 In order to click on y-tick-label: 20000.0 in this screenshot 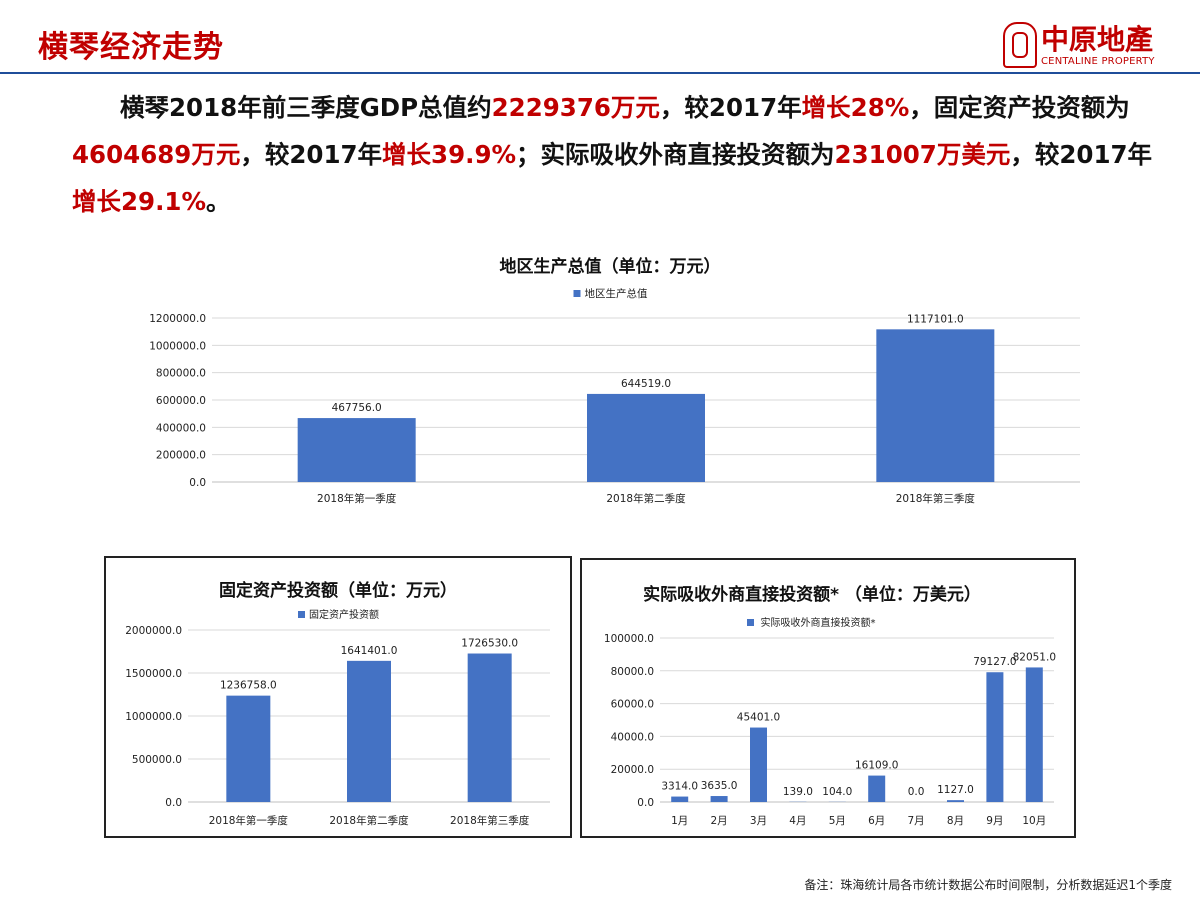, I will do `click(632, 770)`.